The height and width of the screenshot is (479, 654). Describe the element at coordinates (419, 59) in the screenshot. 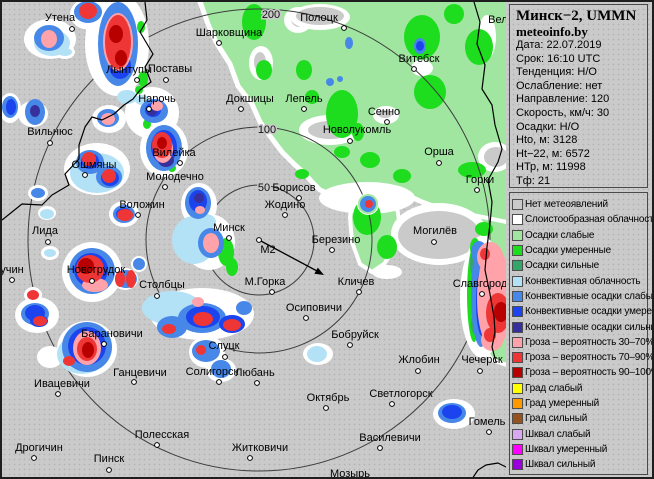

I see `city-label: Витебск` at that location.